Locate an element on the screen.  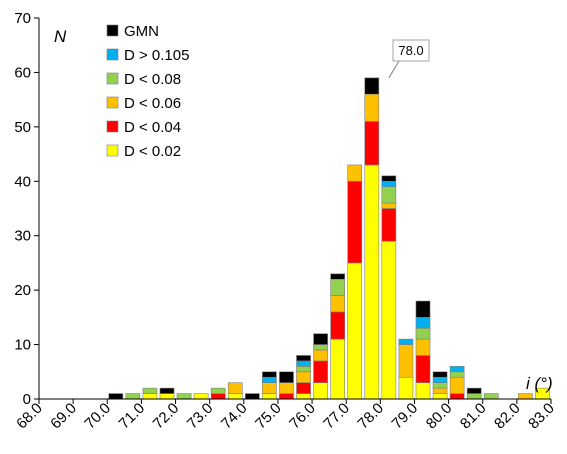
x-tick-label: 79.0 is located at coordinates (405, 416).